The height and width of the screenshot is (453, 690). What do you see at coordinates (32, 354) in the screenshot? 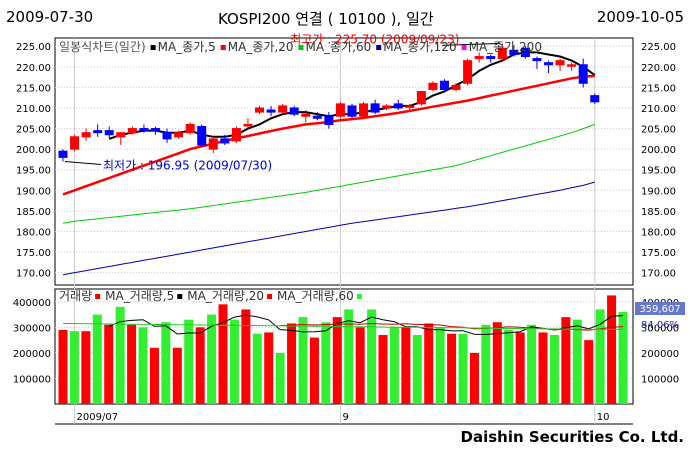
I see `volume-tick-label-left: 200000` at bounding box center [32, 354].